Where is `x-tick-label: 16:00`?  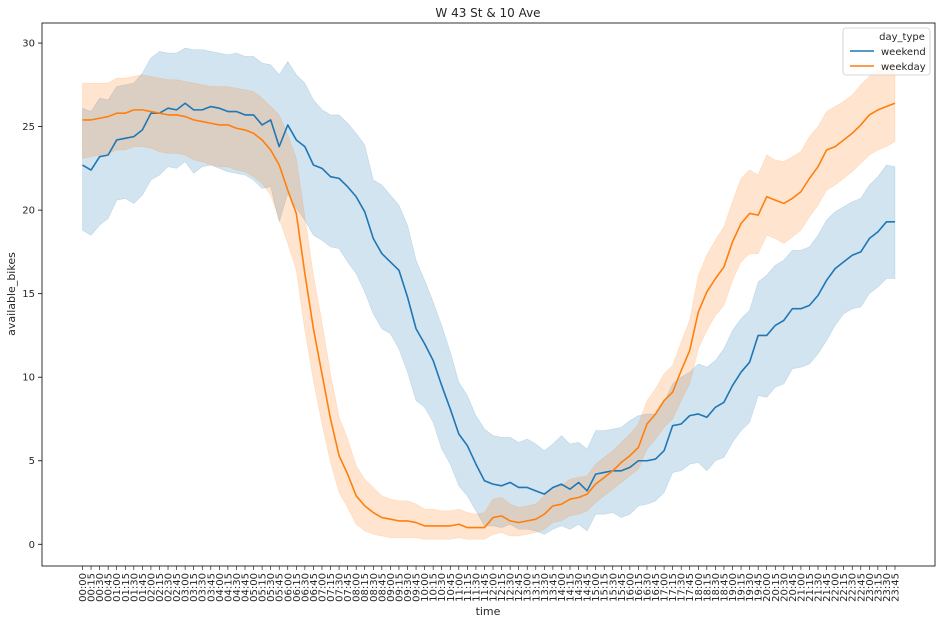 x-tick-label: 16:00 is located at coordinates (630, 587).